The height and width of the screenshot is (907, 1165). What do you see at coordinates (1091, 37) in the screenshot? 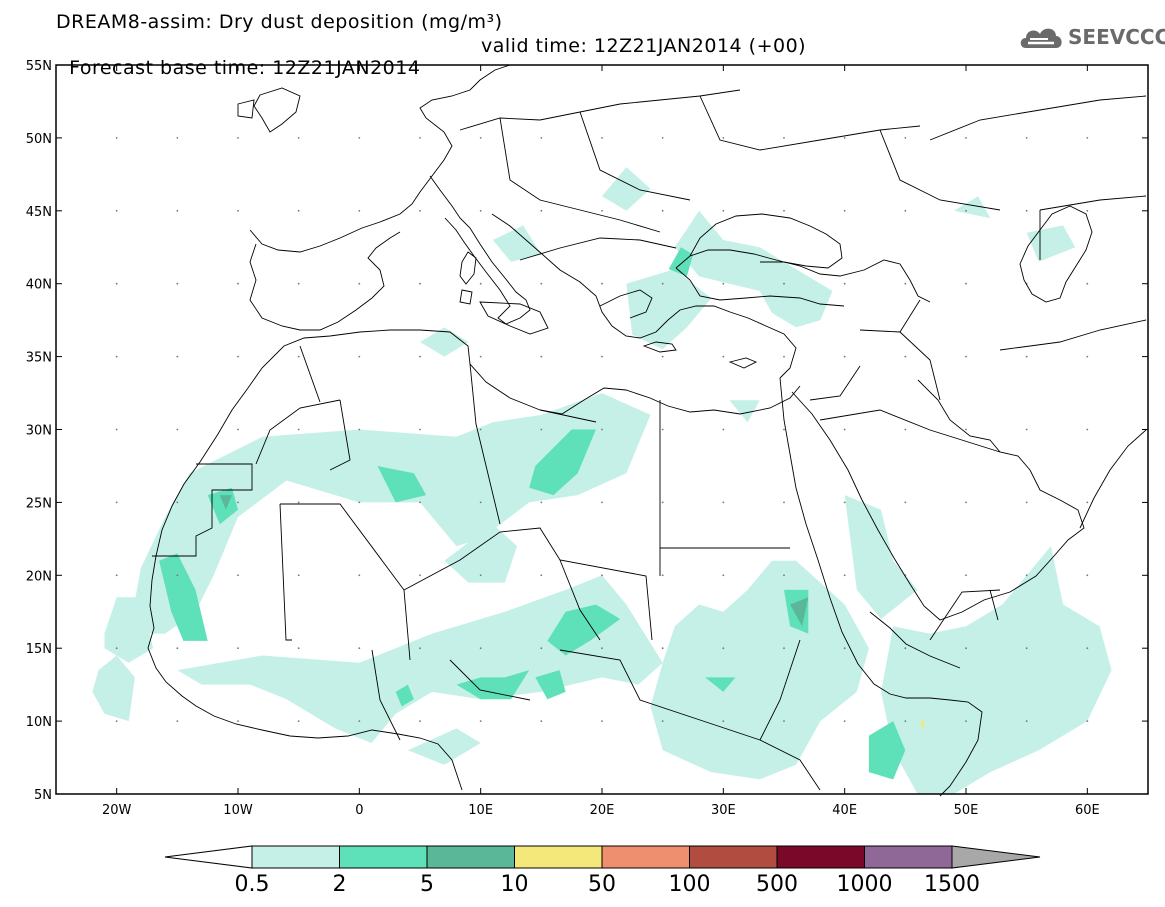
I see `seevccc-logo: SEEVCCC` at bounding box center [1091, 37].